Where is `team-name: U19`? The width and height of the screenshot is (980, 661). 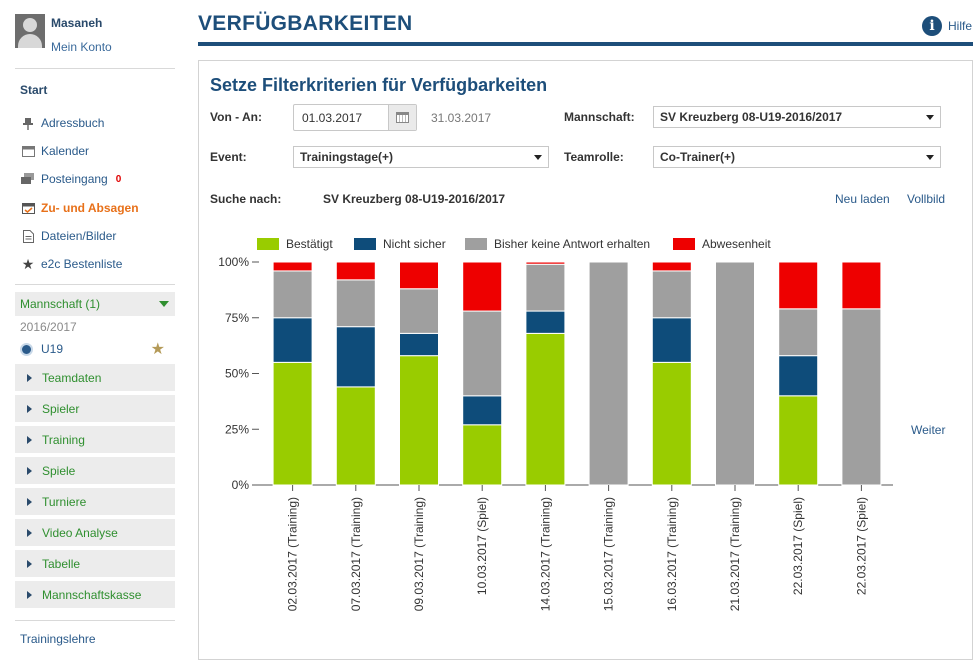
team-name: U19 is located at coordinates (52, 349).